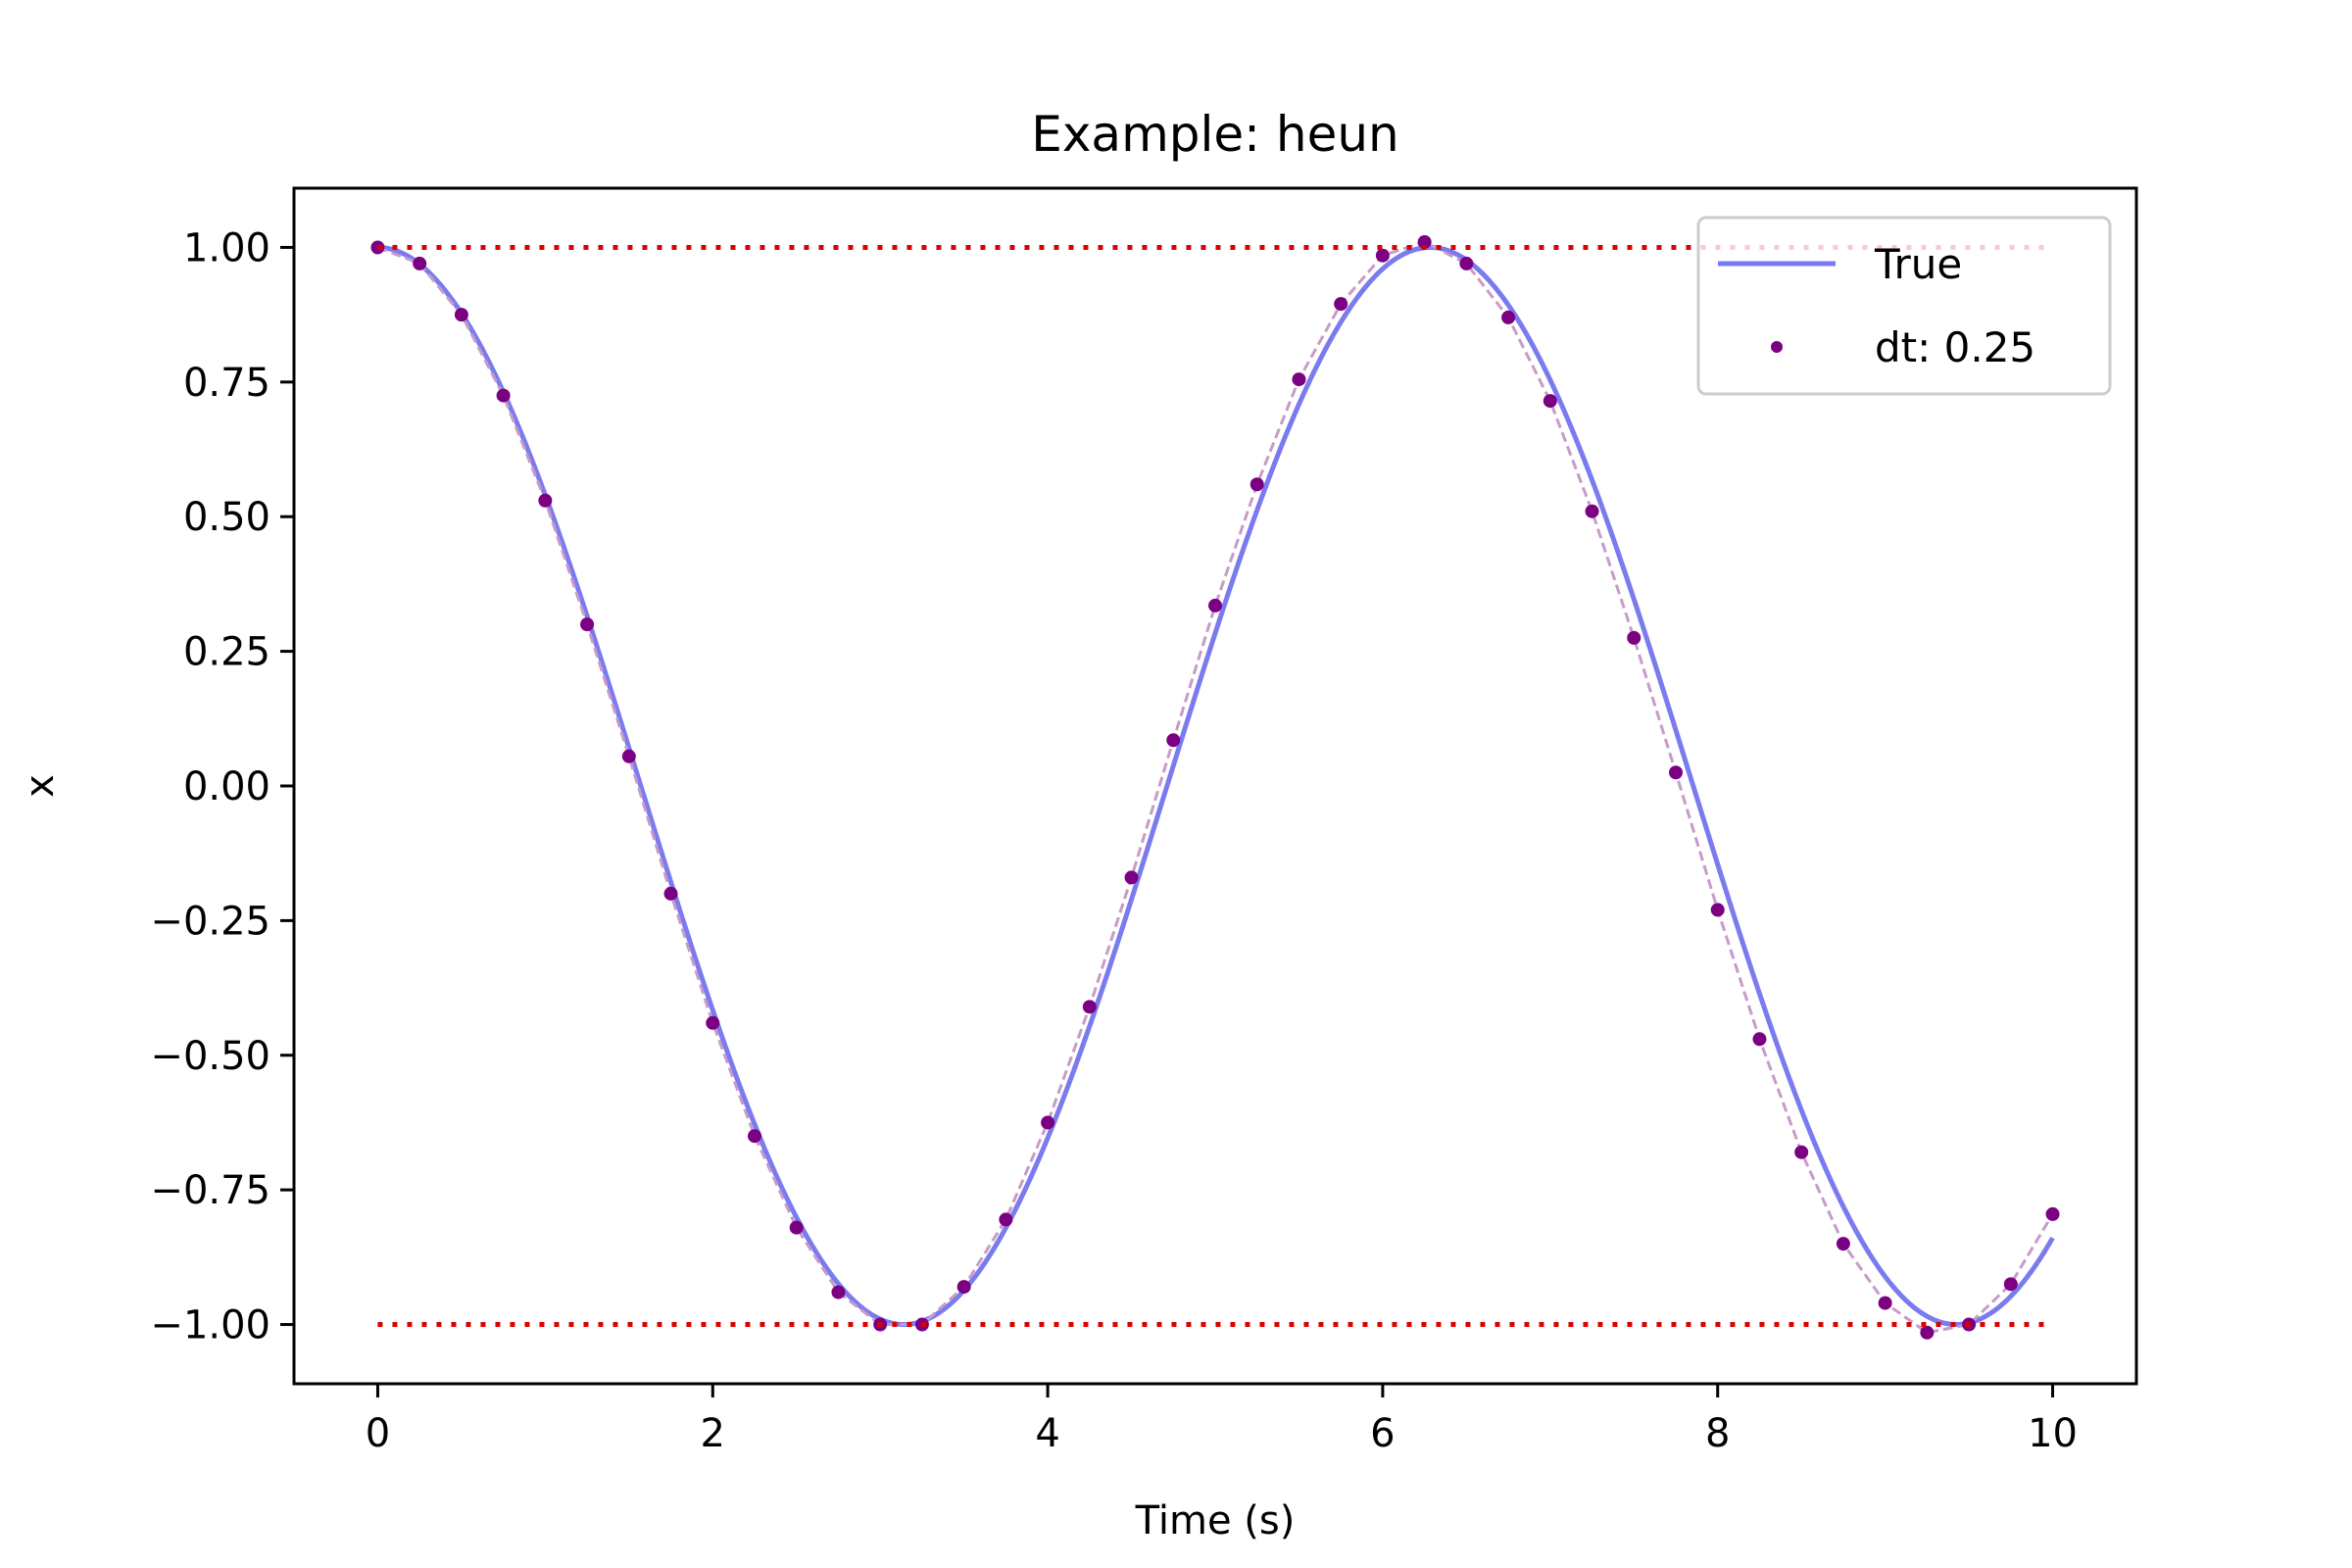 The image size is (2352, 1568). I want to click on legend-label-true: True, so click(1918, 264).